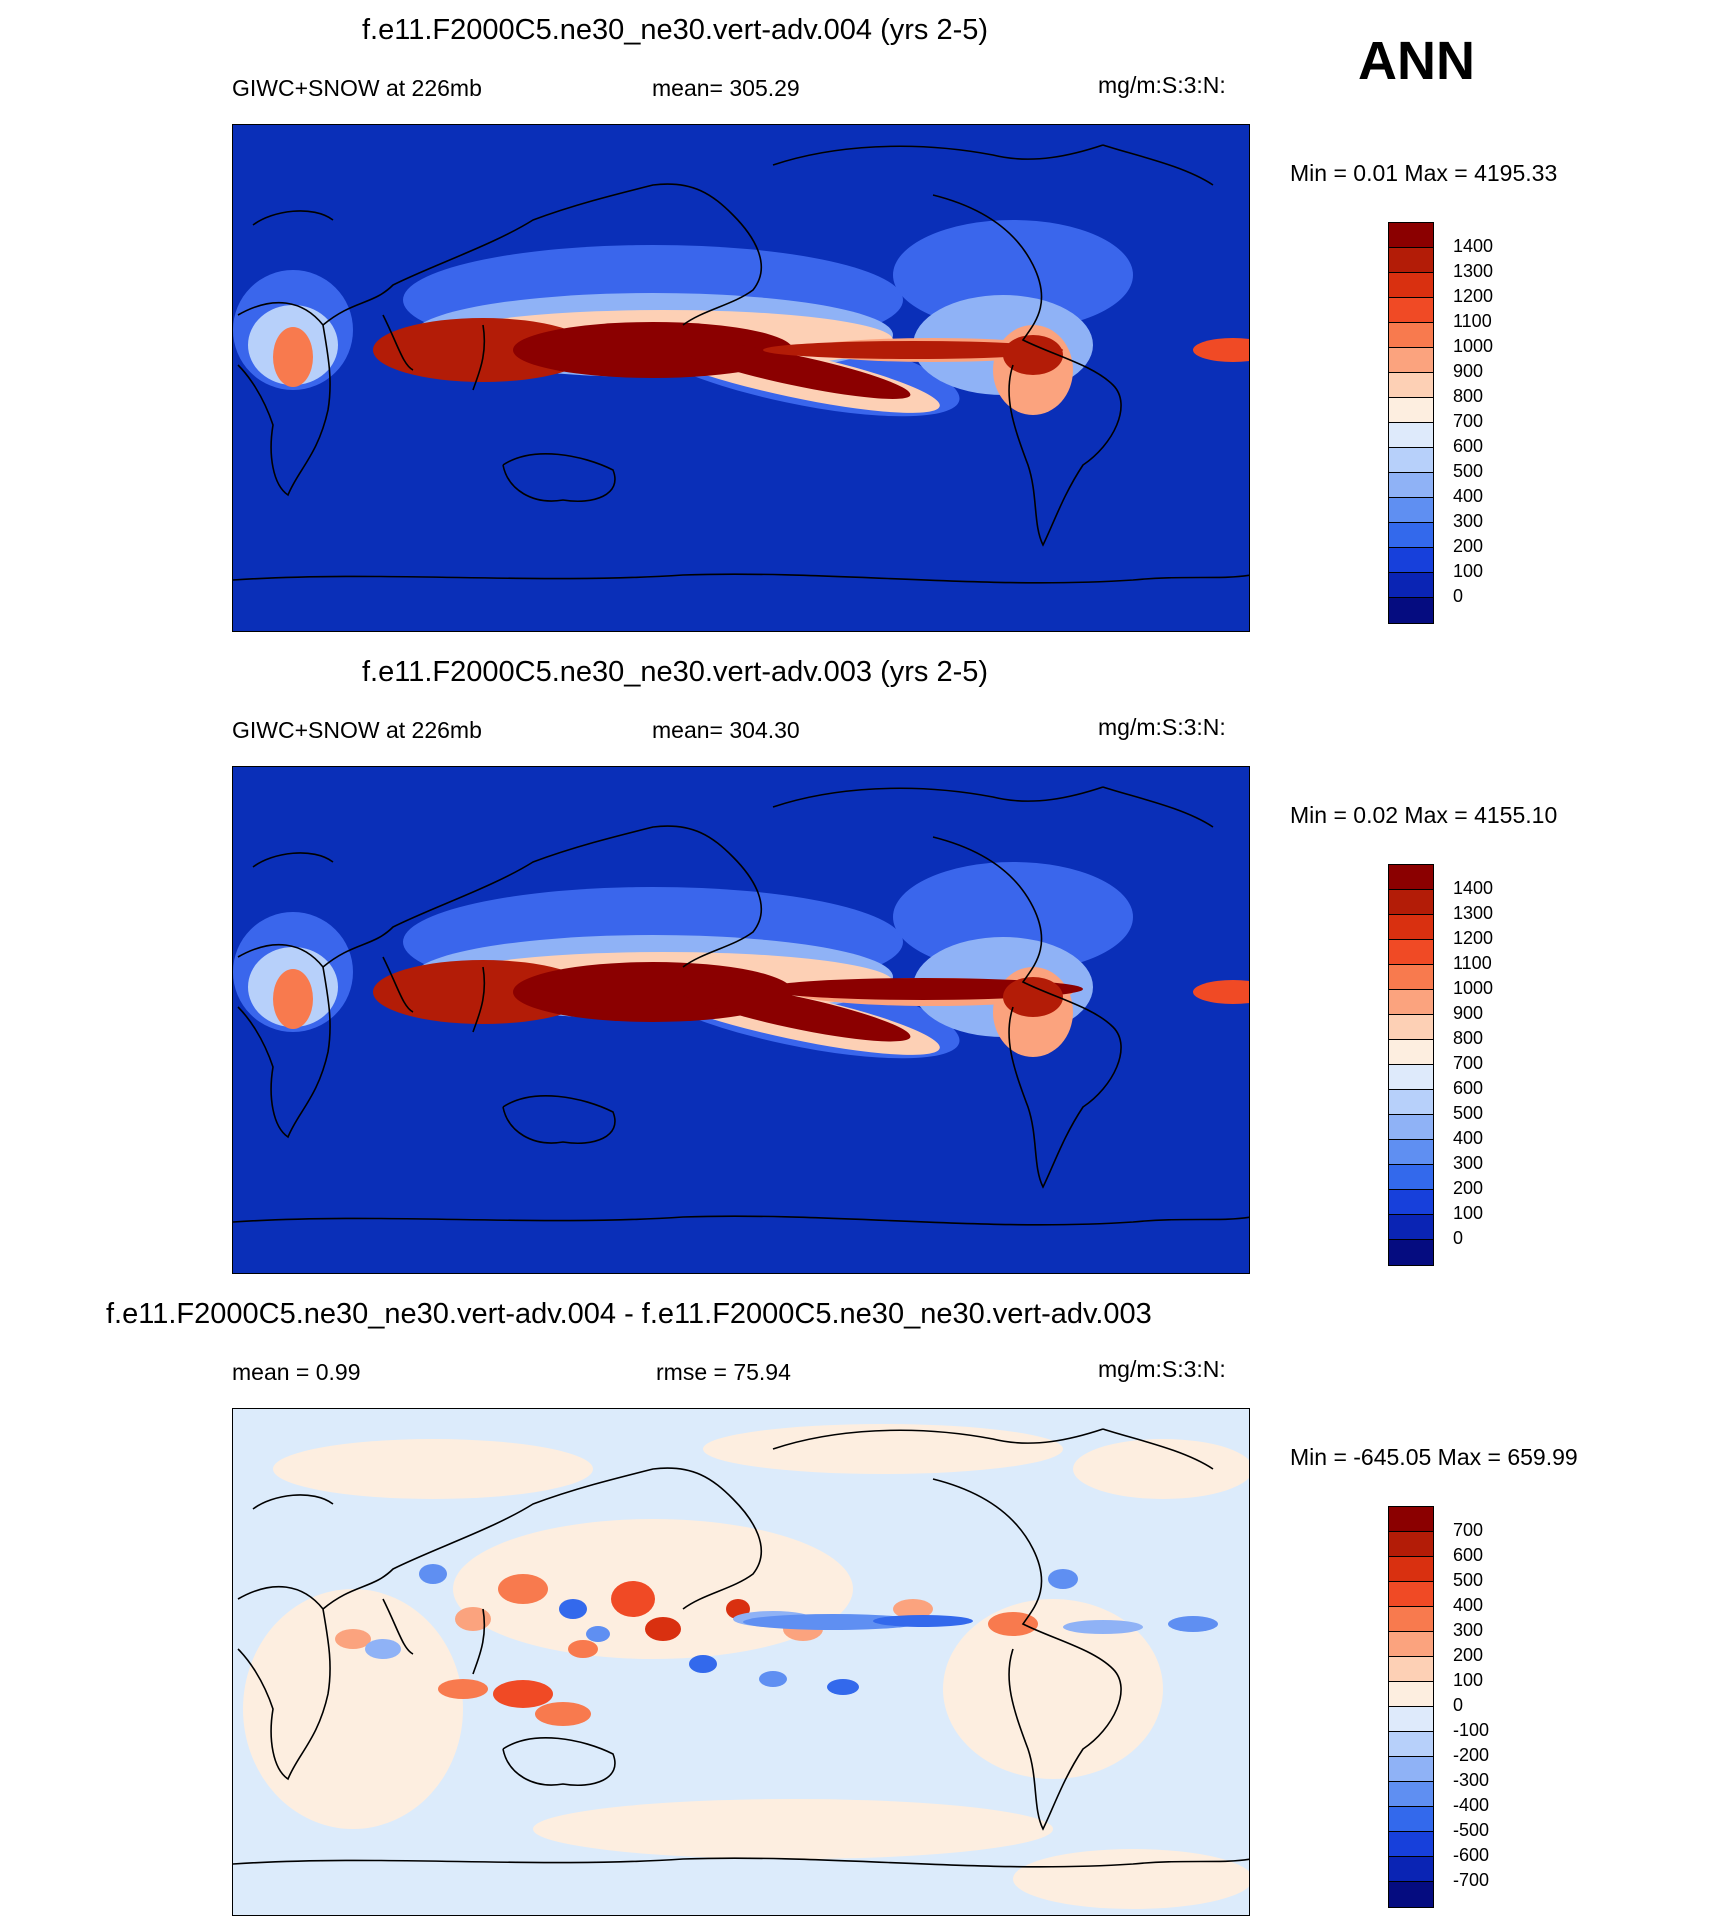  Describe the element at coordinates (723, 1372) in the screenshot. I see `panel3-rmse-label: rmse = 75.94` at that location.